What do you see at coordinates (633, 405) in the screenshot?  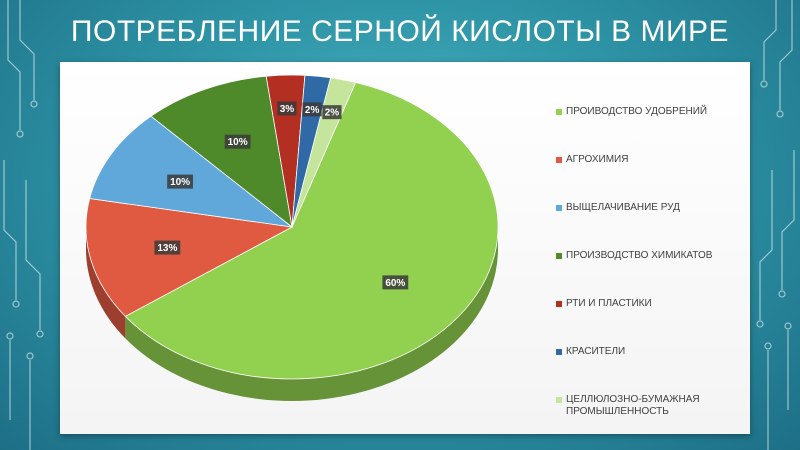 I see `legend-label: ЦЕЛЛЮЛОЗНО-БУМАЖНАЯ ПРОМЫШЛЕННОСТЬ` at bounding box center [633, 405].